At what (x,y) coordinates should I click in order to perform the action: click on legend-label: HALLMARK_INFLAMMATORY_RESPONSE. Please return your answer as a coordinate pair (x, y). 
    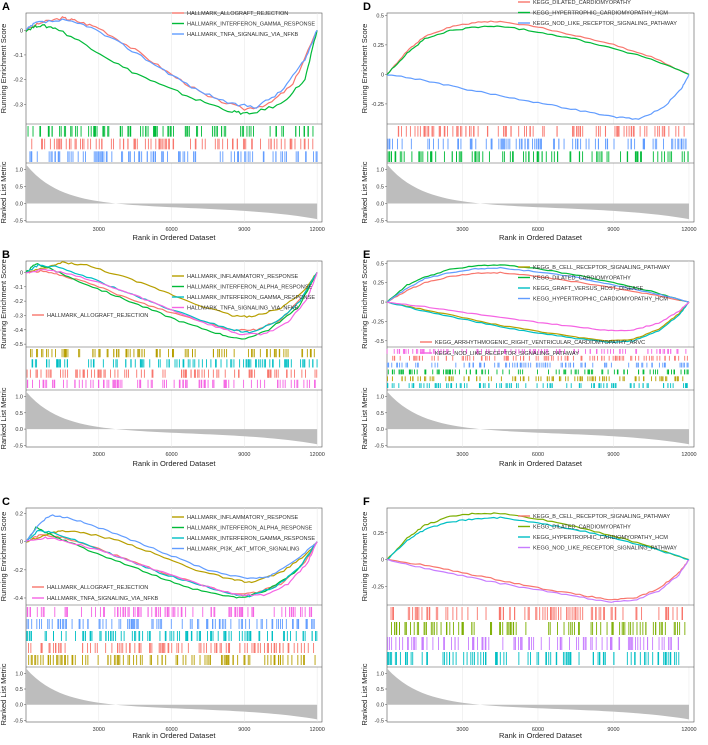
    Looking at the image, I should click on (243, 518).